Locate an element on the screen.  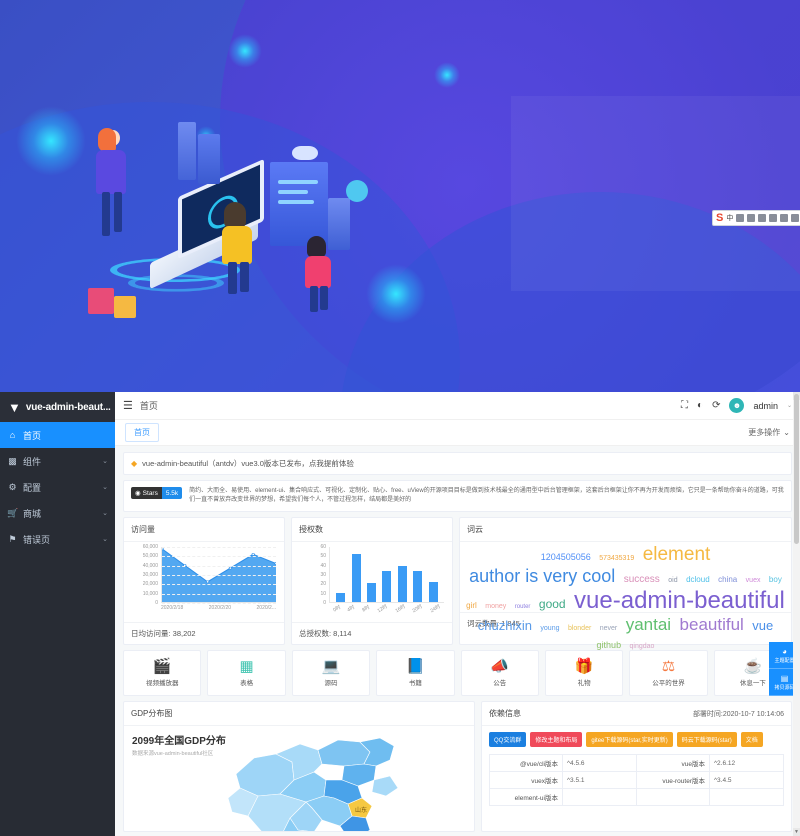
notice-icon: ◆ is located at coordinates (134, 463).